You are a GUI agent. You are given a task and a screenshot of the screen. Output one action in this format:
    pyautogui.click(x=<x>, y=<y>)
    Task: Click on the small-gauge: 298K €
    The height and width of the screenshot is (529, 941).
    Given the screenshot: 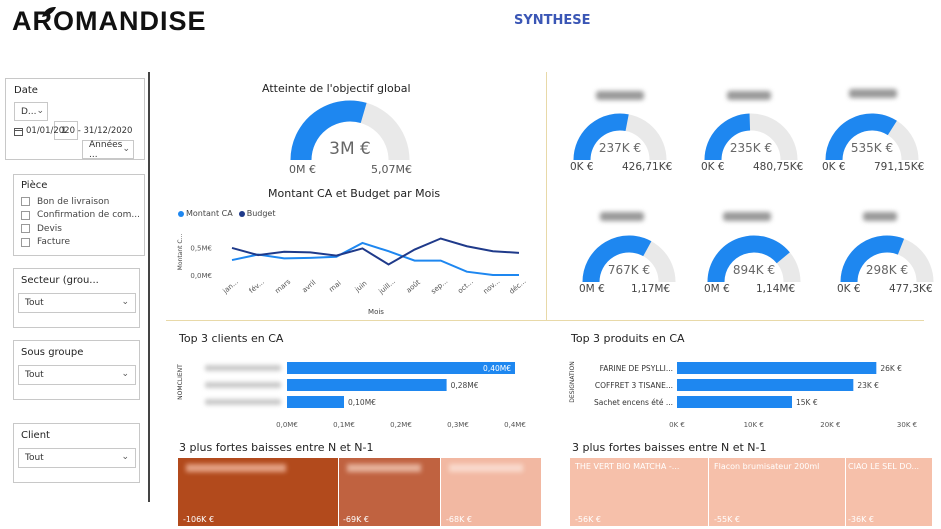 What is the action you would take?
    pyautogui.click(x=887, y=259)
    